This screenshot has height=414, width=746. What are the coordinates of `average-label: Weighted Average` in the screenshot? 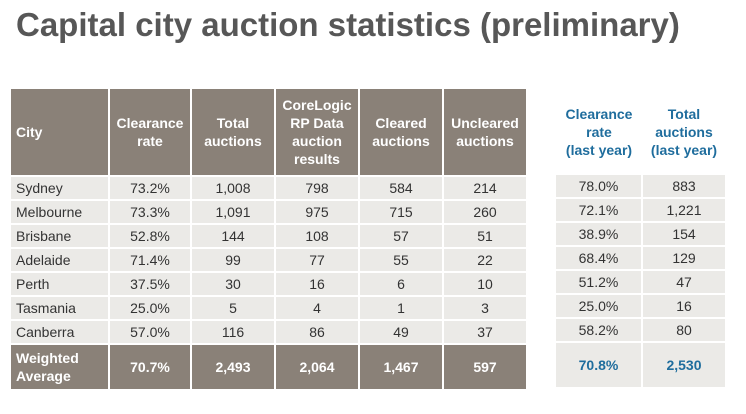 It's located at (60, 366).